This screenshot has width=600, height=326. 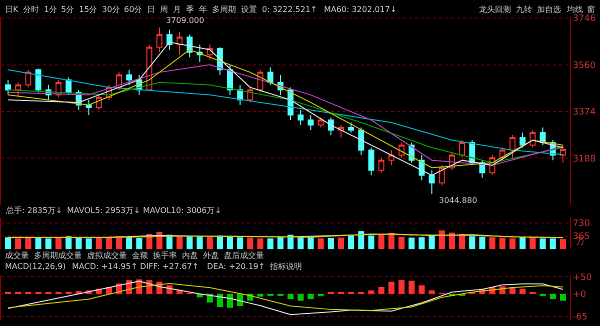 I want to click on text: 1分, so click(x=51, y=9).